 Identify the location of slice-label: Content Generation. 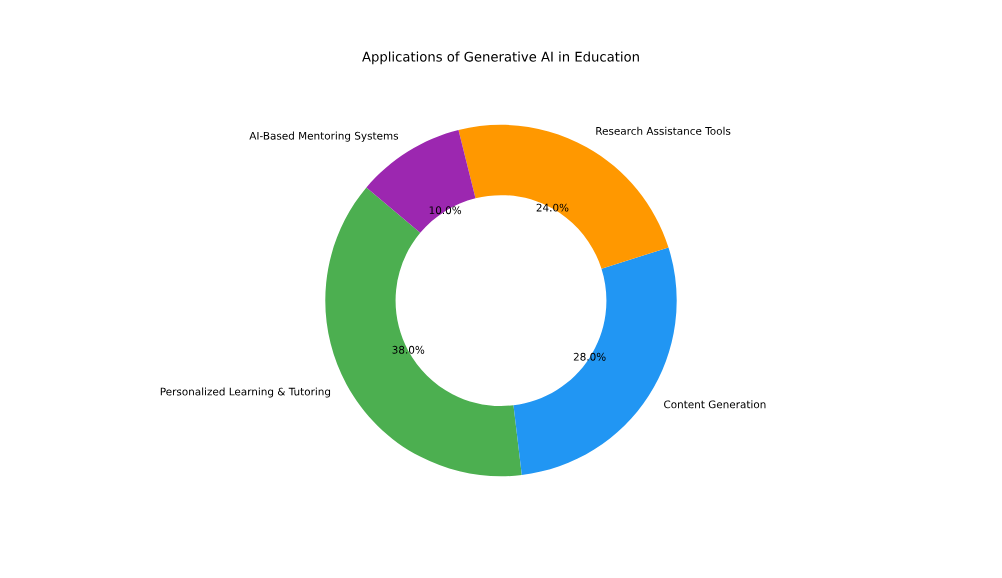
(715, 404).